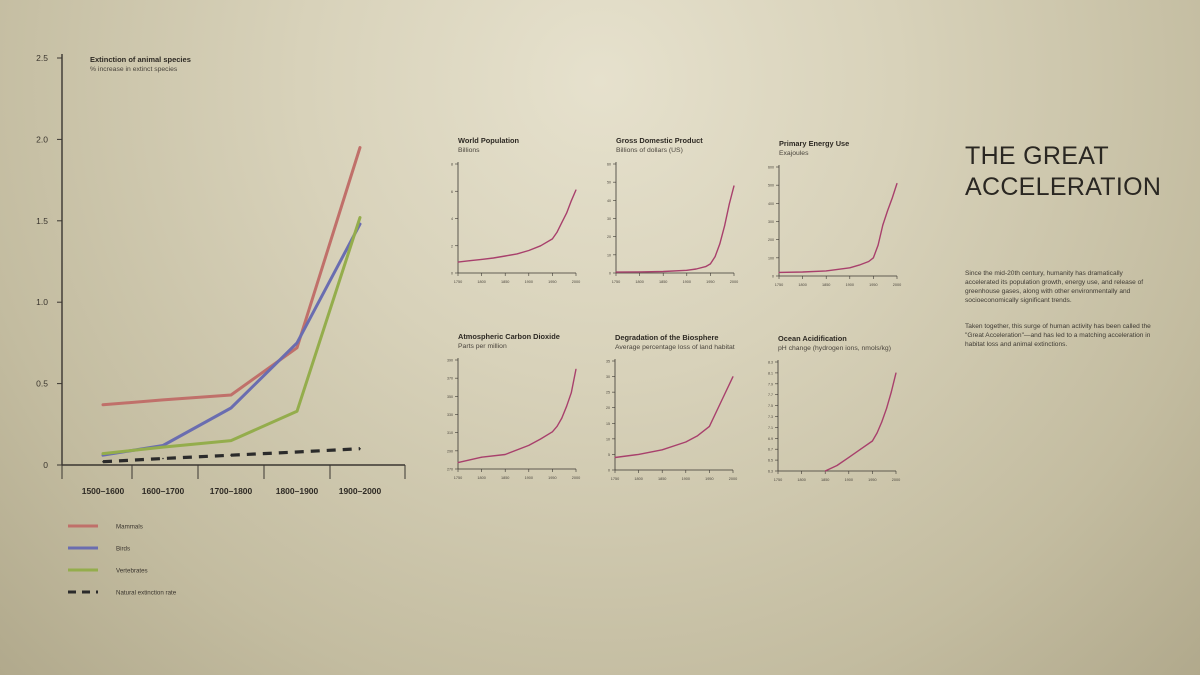 The image size is (1200, 675). What do you see at coordinates (452, 192) in the screenshot?
I see `population-y-tick-label: 6` at bounding box center [452, 192].